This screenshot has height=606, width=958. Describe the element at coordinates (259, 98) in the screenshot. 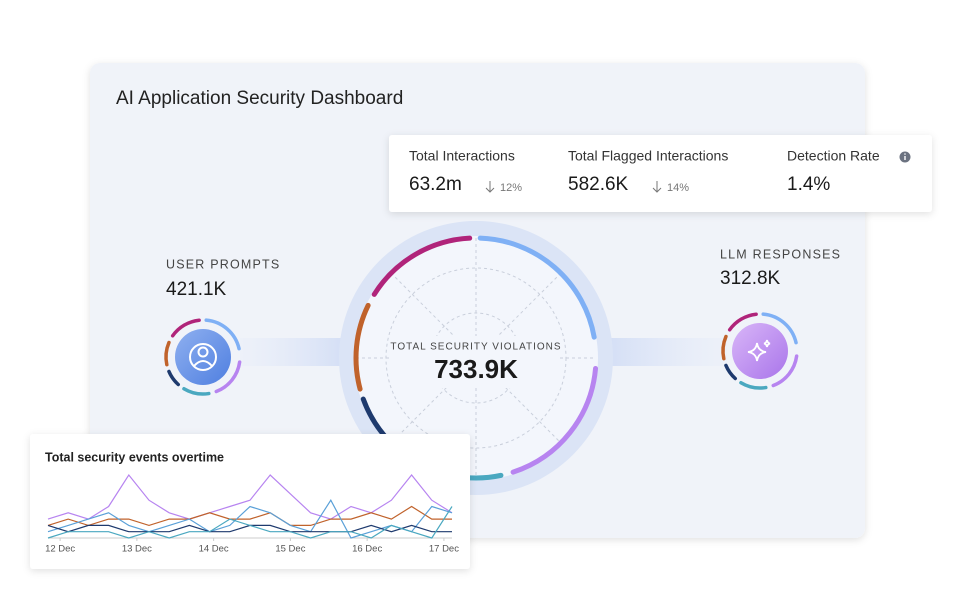

I see `dashboard-title: AI Application Security Dashboard` at that location.